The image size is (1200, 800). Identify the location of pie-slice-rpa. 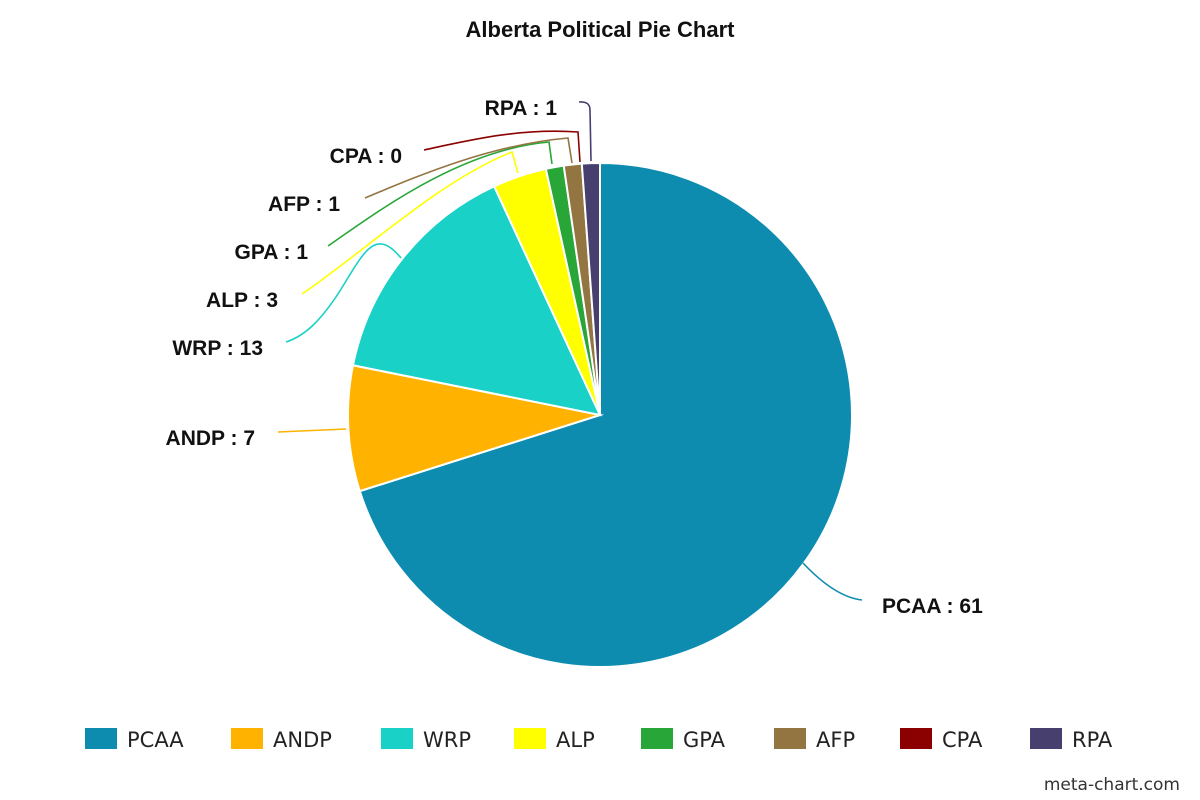
(590, 288).